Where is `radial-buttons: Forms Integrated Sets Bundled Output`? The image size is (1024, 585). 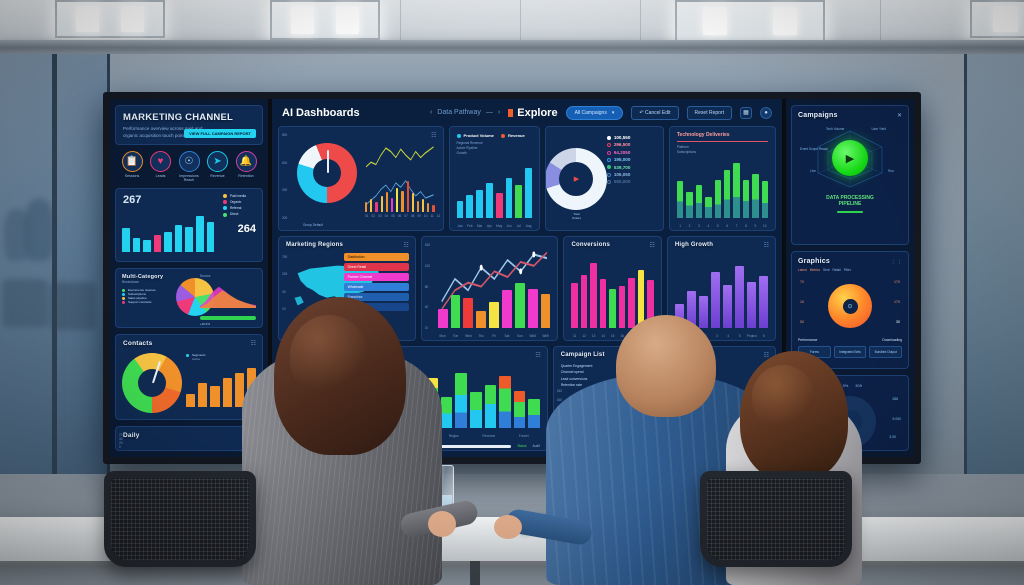
radial-buttons: Forms Integrated Sets Bundled Output is located at coordinates (850, 352).